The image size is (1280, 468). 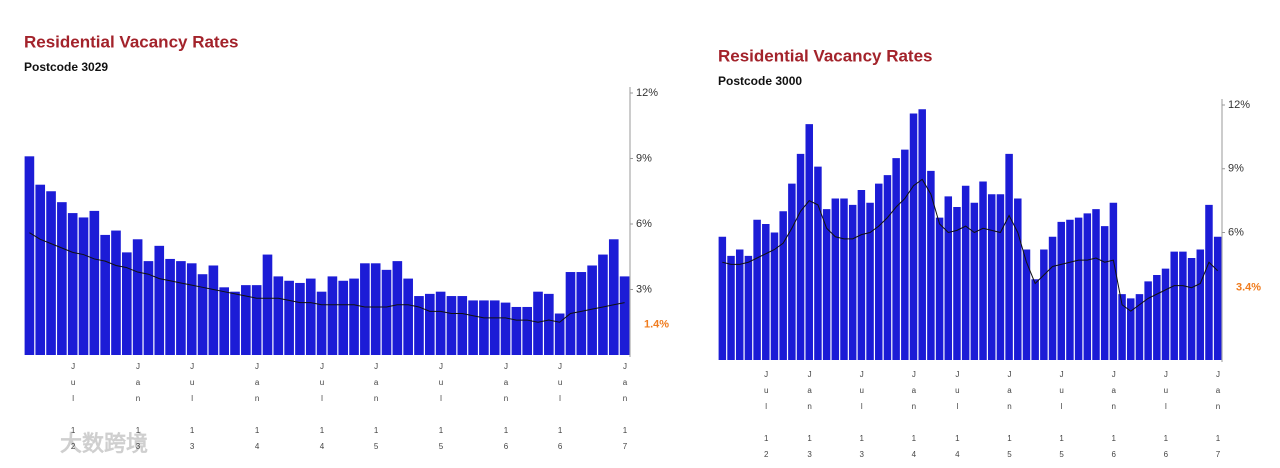 What do you see at coordinates (376, 410) in the screenshot?
I see `x-tick-label: Jan 15` at bounding box center [376, 410].